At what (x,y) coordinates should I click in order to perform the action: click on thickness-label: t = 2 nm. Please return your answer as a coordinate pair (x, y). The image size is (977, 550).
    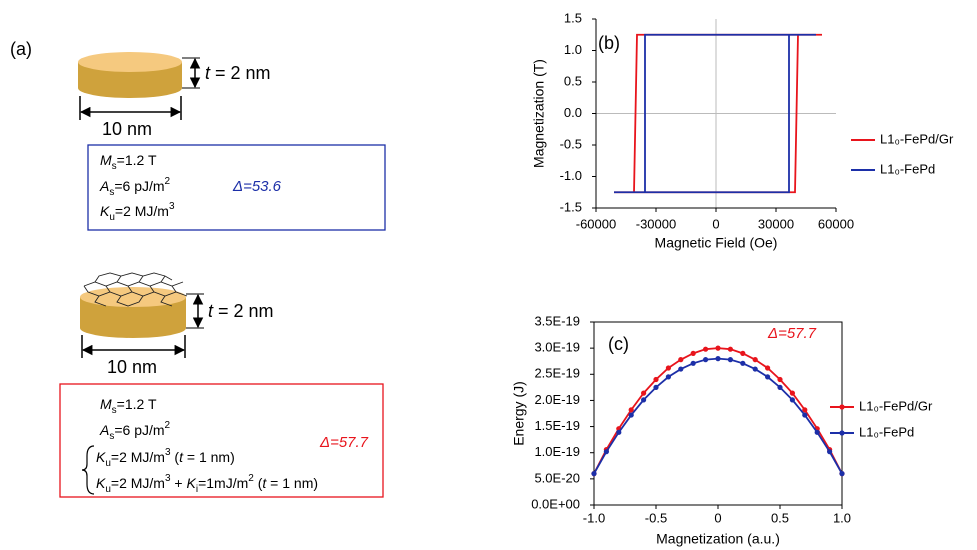
    Looking at the image, I should click on (241, 311).